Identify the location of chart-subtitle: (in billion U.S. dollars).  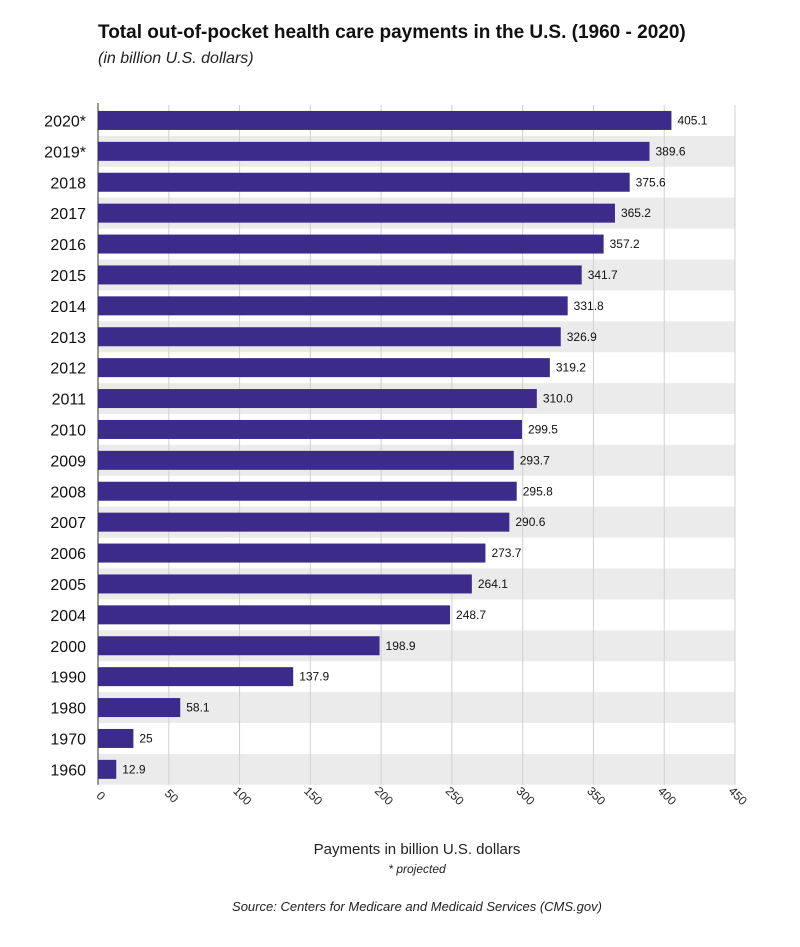
(176, 58).